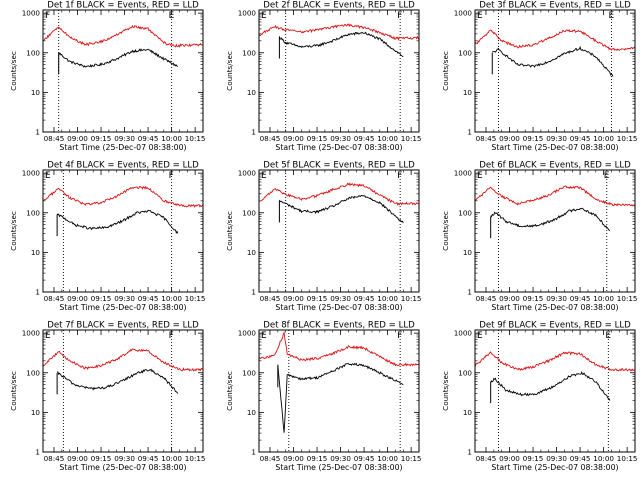 The image size is (640, 480). I want to click on panel-title: Det 5f BLACK = Events, RED = LLD, so click(339, 166).